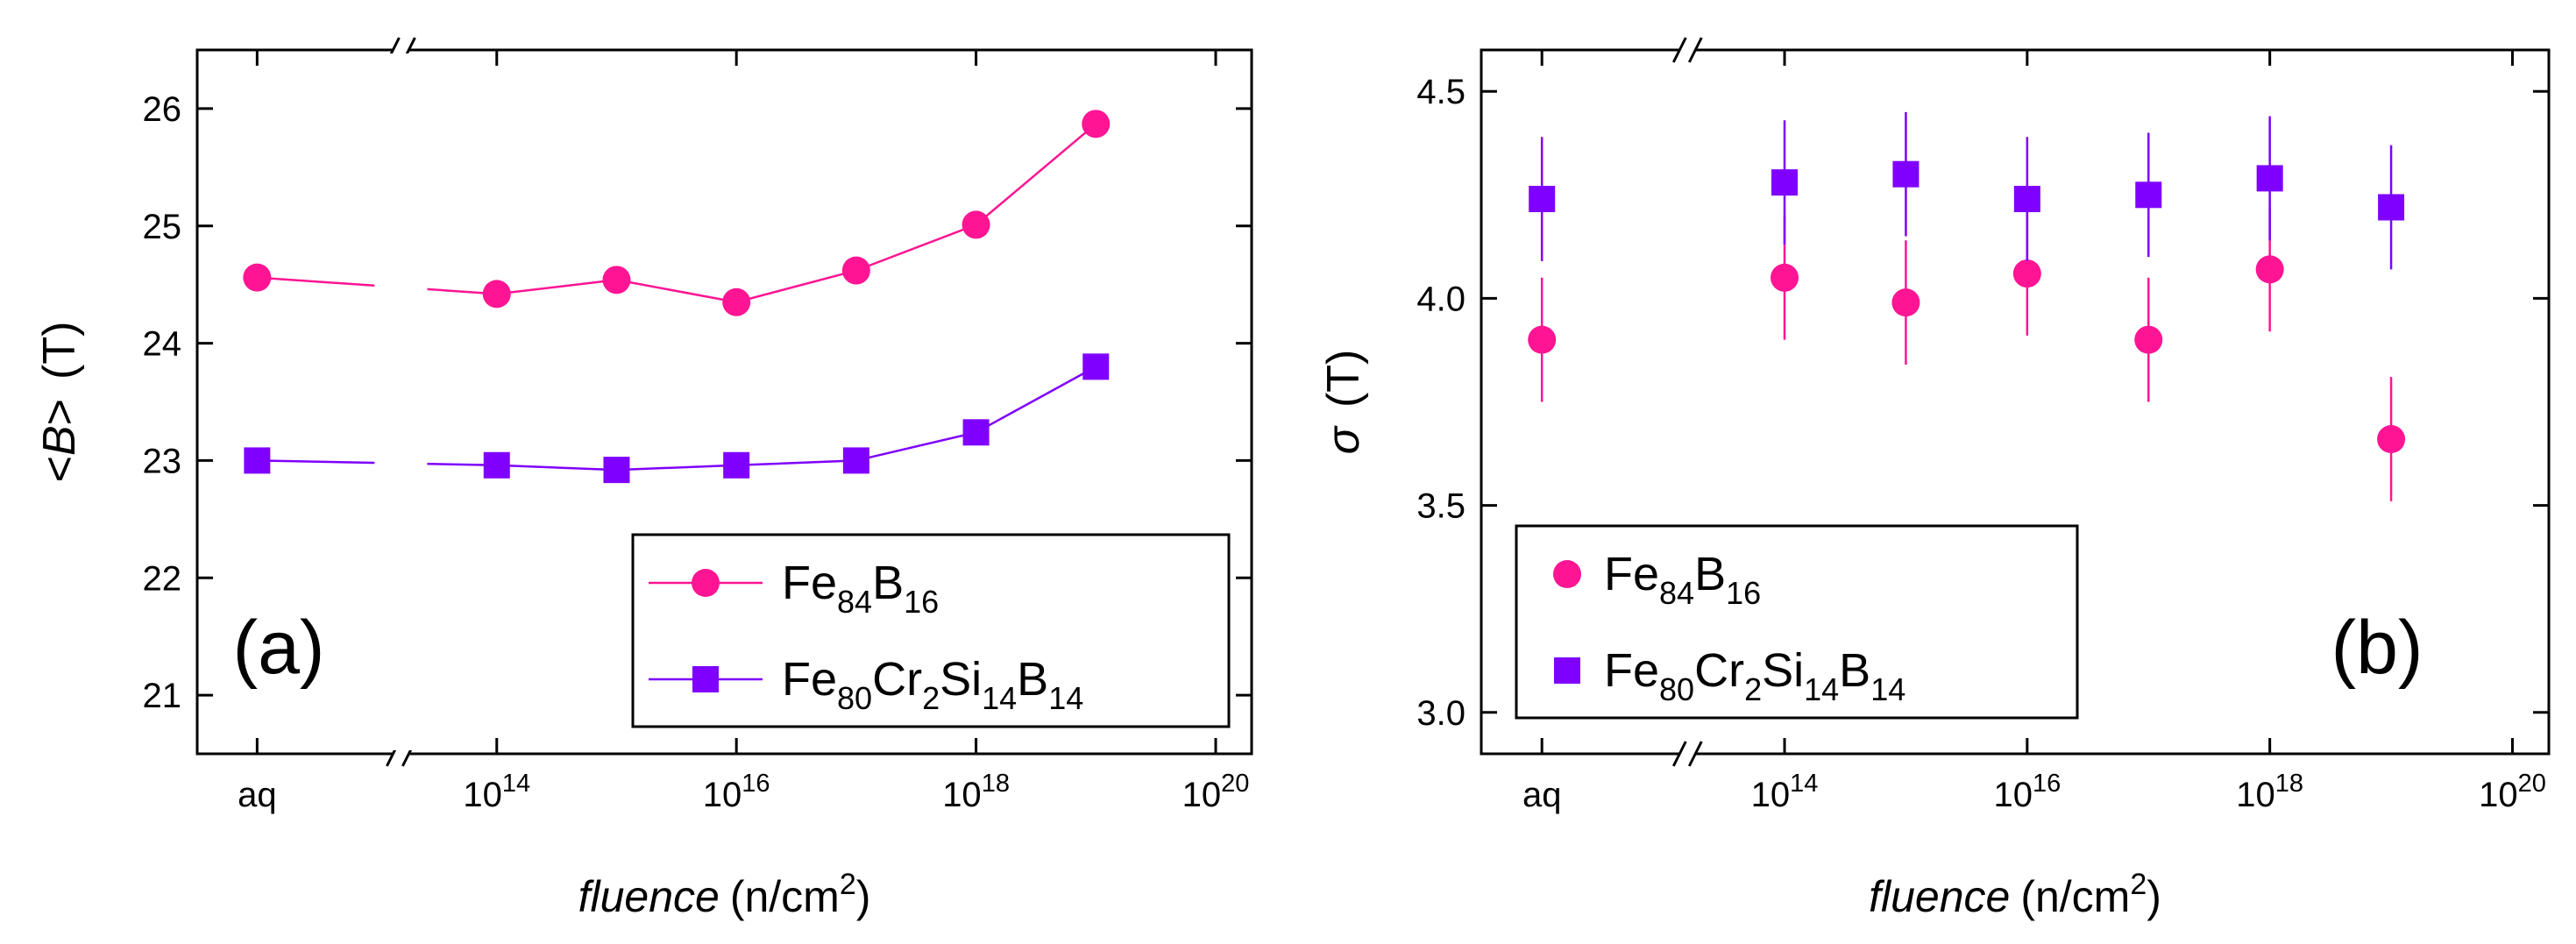 The image size is (2576, 944). What do you see at coordinates (1567, 670) in the screenshot?
I see `legend-marker-square` at bounding box center [1567, 670].